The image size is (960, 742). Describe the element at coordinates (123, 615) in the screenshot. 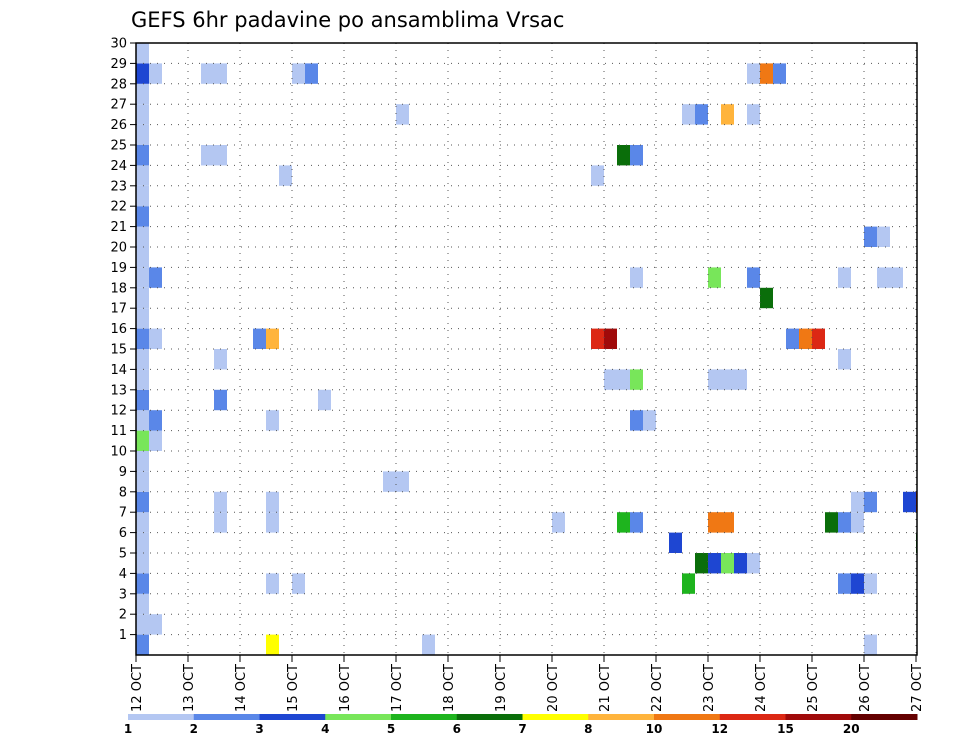

I see `y-tick-label: 2` at that location.